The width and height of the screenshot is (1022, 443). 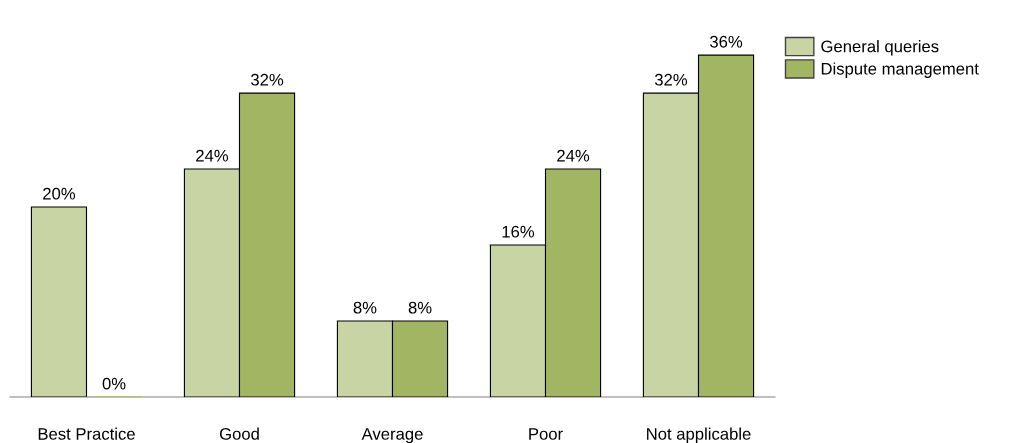 What do you see at coordinates (726, 41) in the screenshot?
I see `data-label: 36%` at bounding box center [726, 41].